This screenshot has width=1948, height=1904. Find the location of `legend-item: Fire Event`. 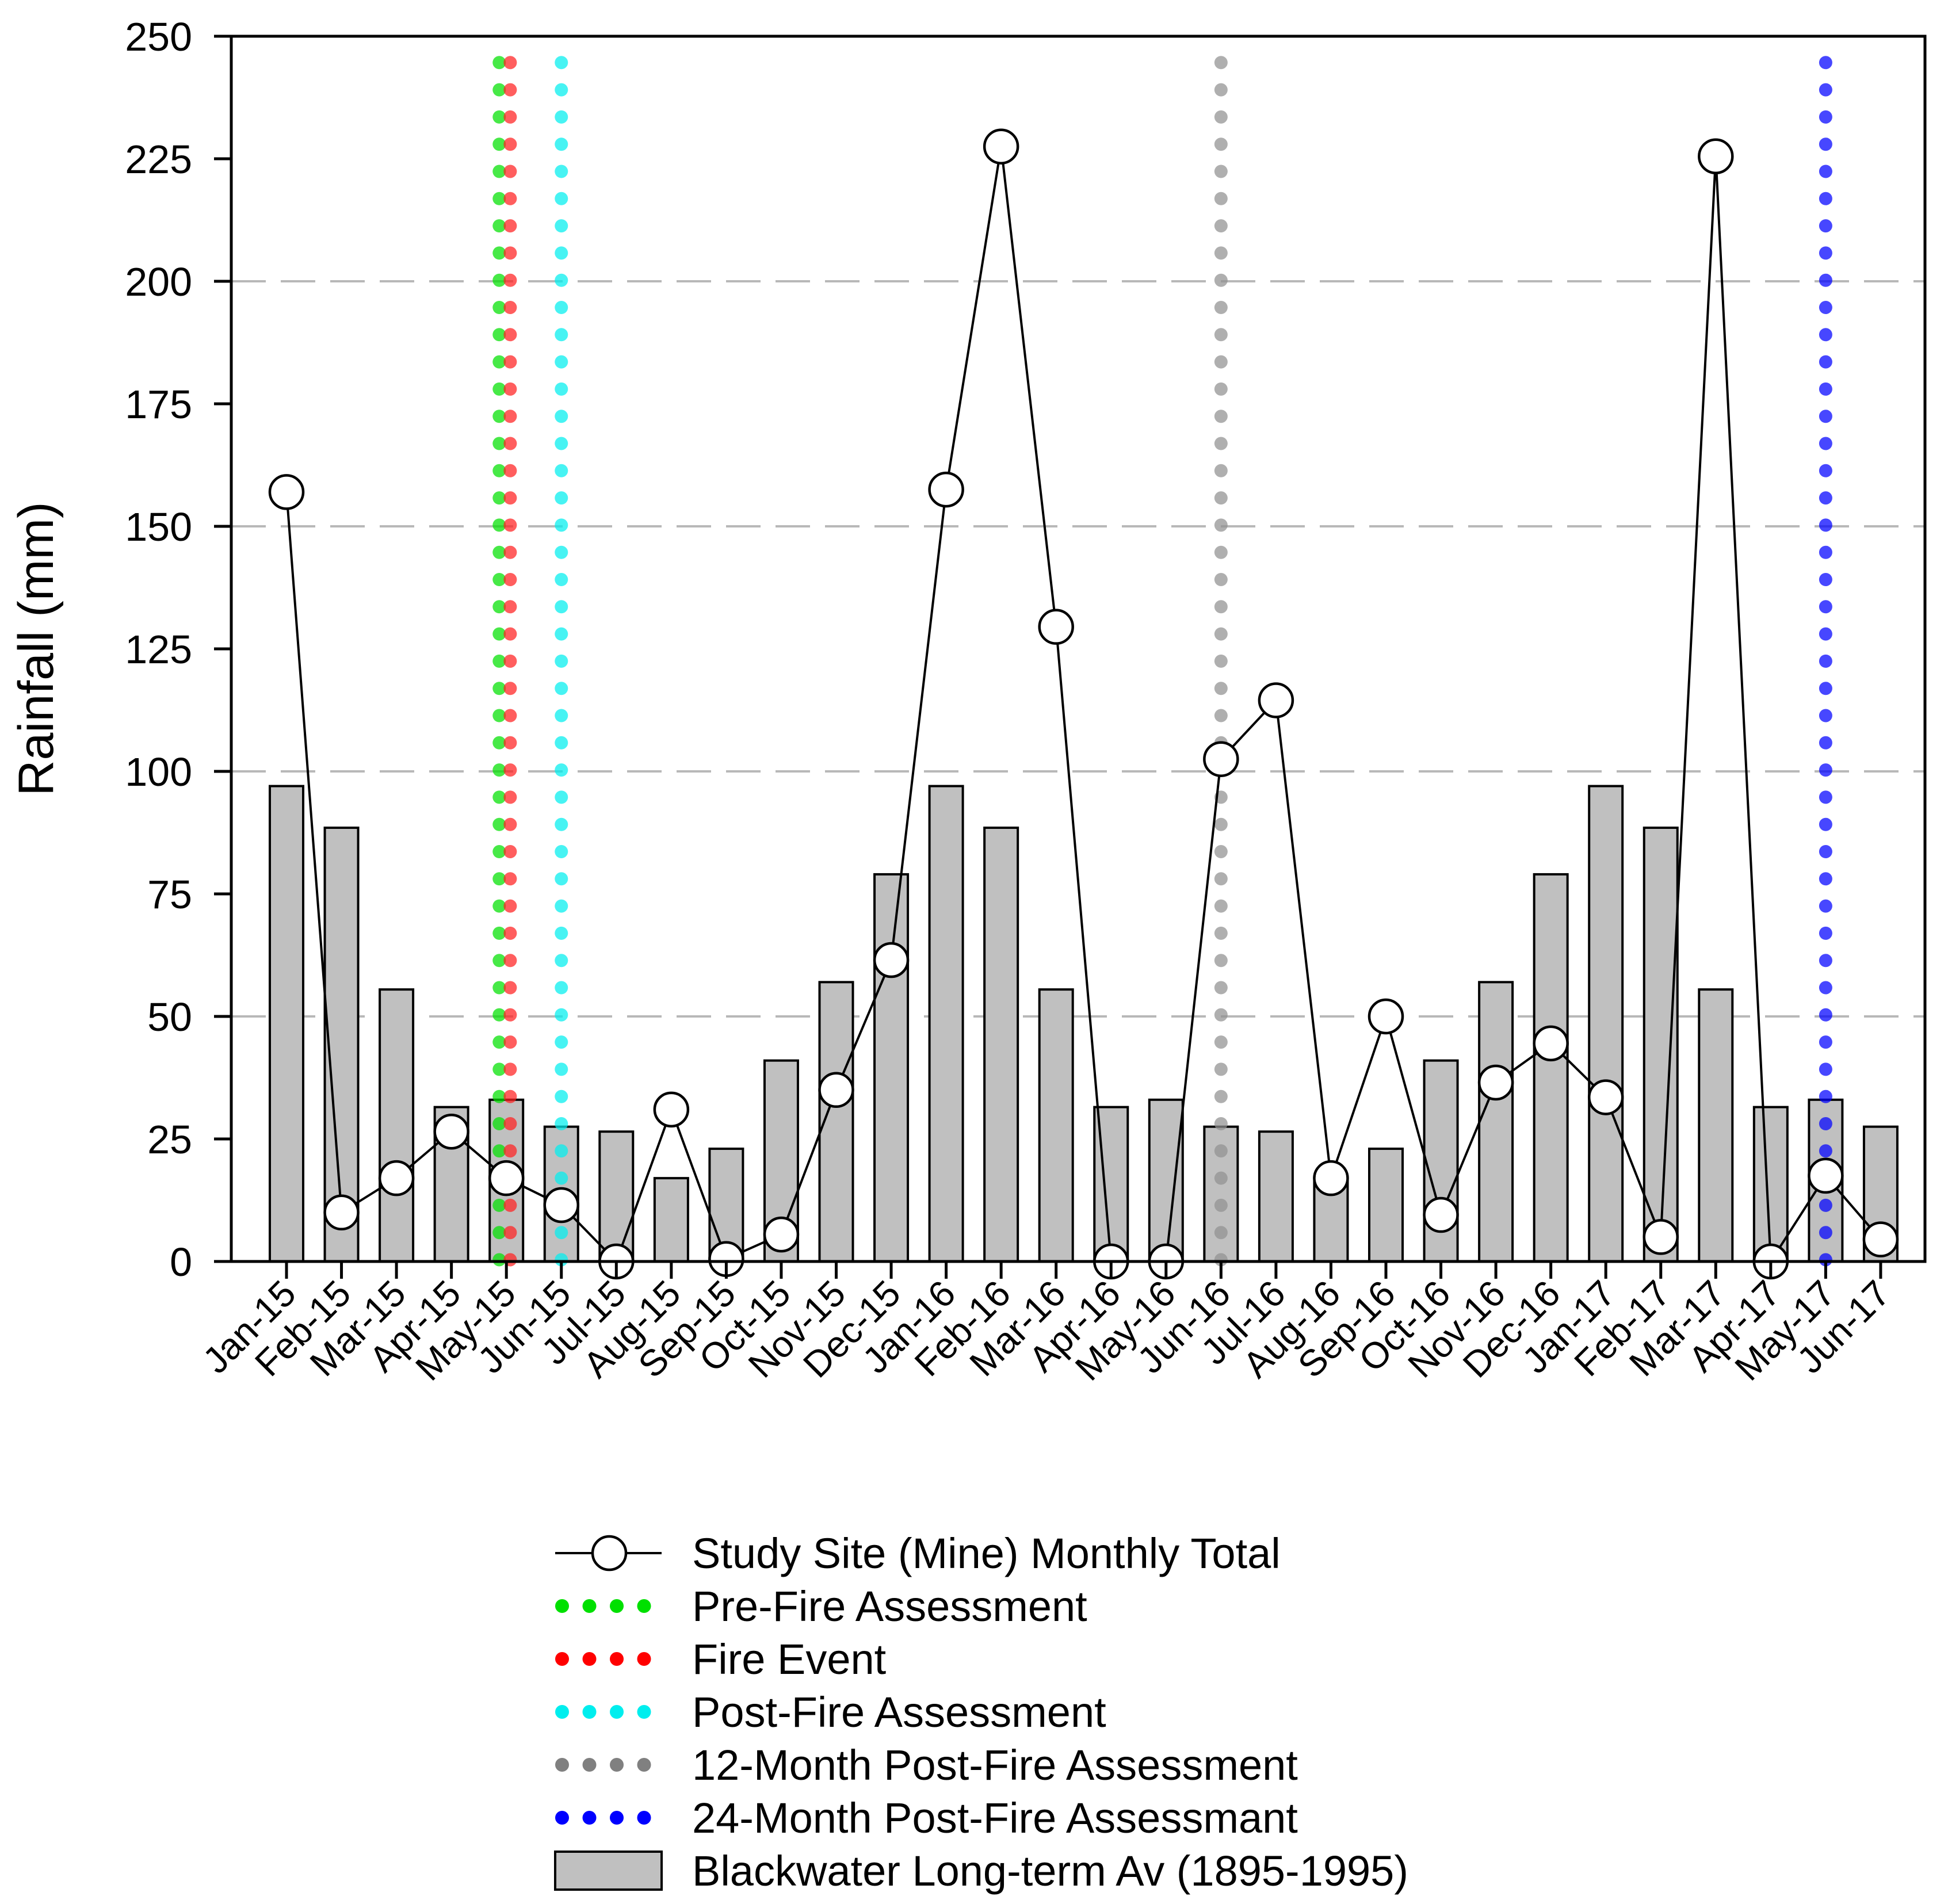

legend-item: Fire Event is located at coordinates (721, 1659).